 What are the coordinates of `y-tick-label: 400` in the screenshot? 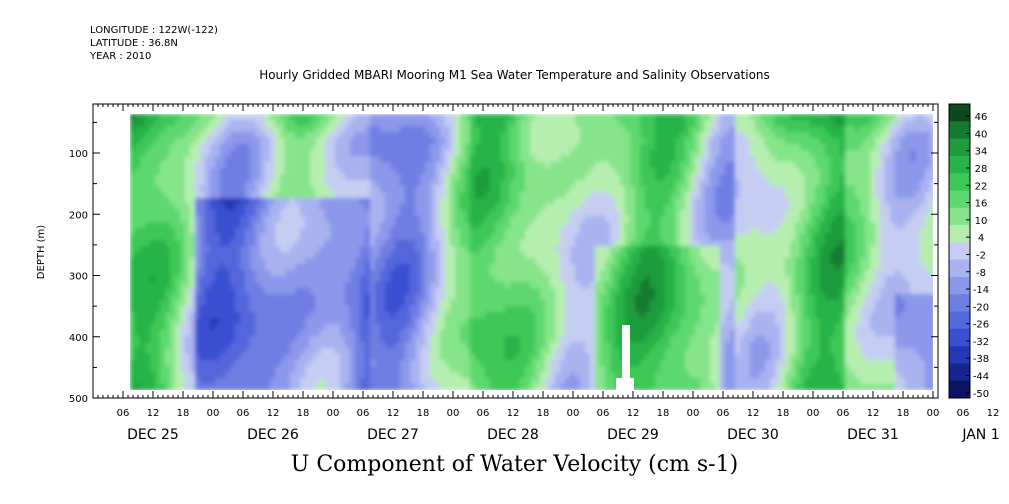 It's located at (78, 338).